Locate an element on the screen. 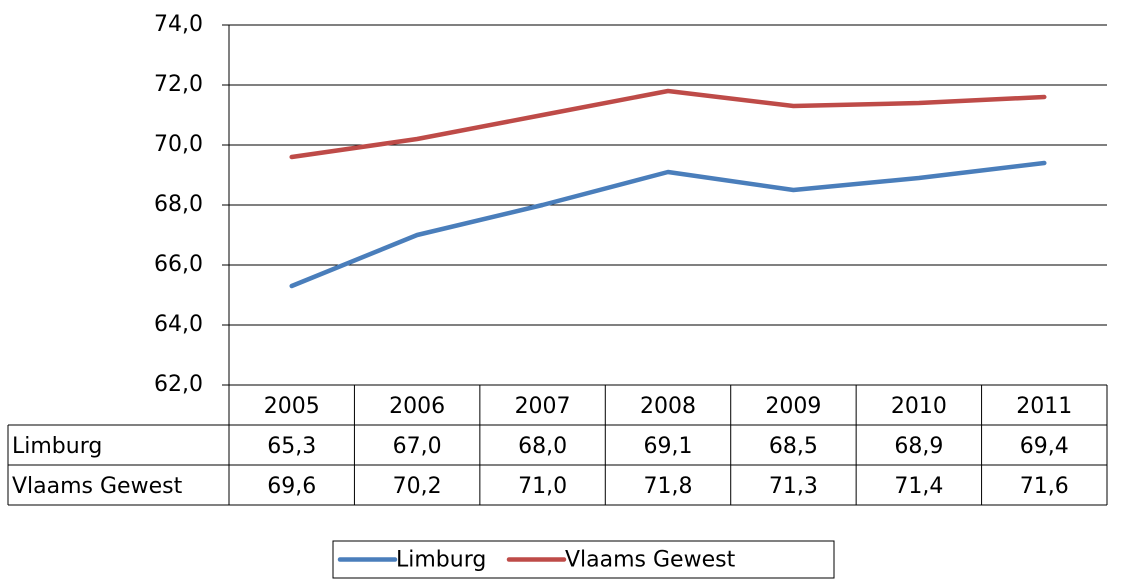  y-tick-label: 74,0 is located at coordinates (178, 24).